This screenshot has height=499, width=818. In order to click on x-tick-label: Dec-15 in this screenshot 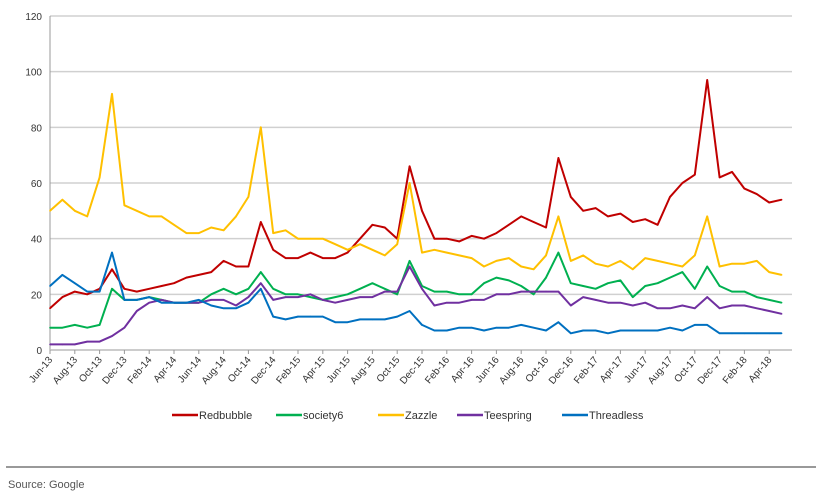, I will do `click(412, 371)`.